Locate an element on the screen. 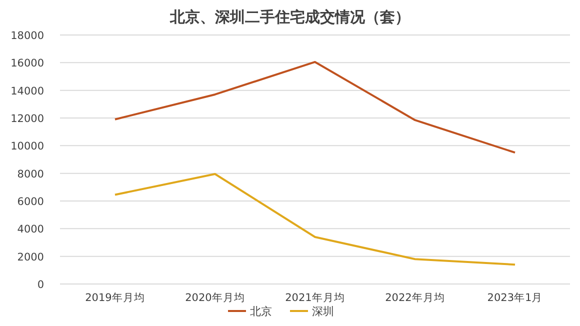  y-tick-label: 4000 is located at coordinates (30, 230).